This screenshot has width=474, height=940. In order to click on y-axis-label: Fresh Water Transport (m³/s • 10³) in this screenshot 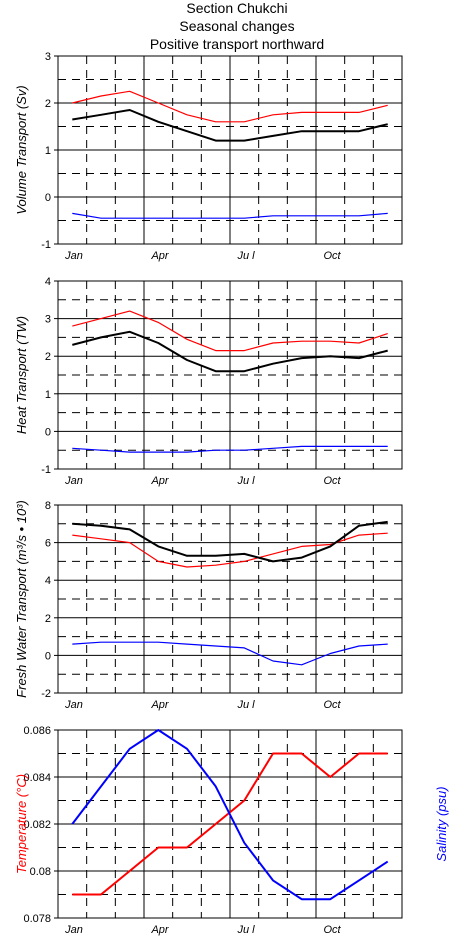, I will do `click(21, 599)`.